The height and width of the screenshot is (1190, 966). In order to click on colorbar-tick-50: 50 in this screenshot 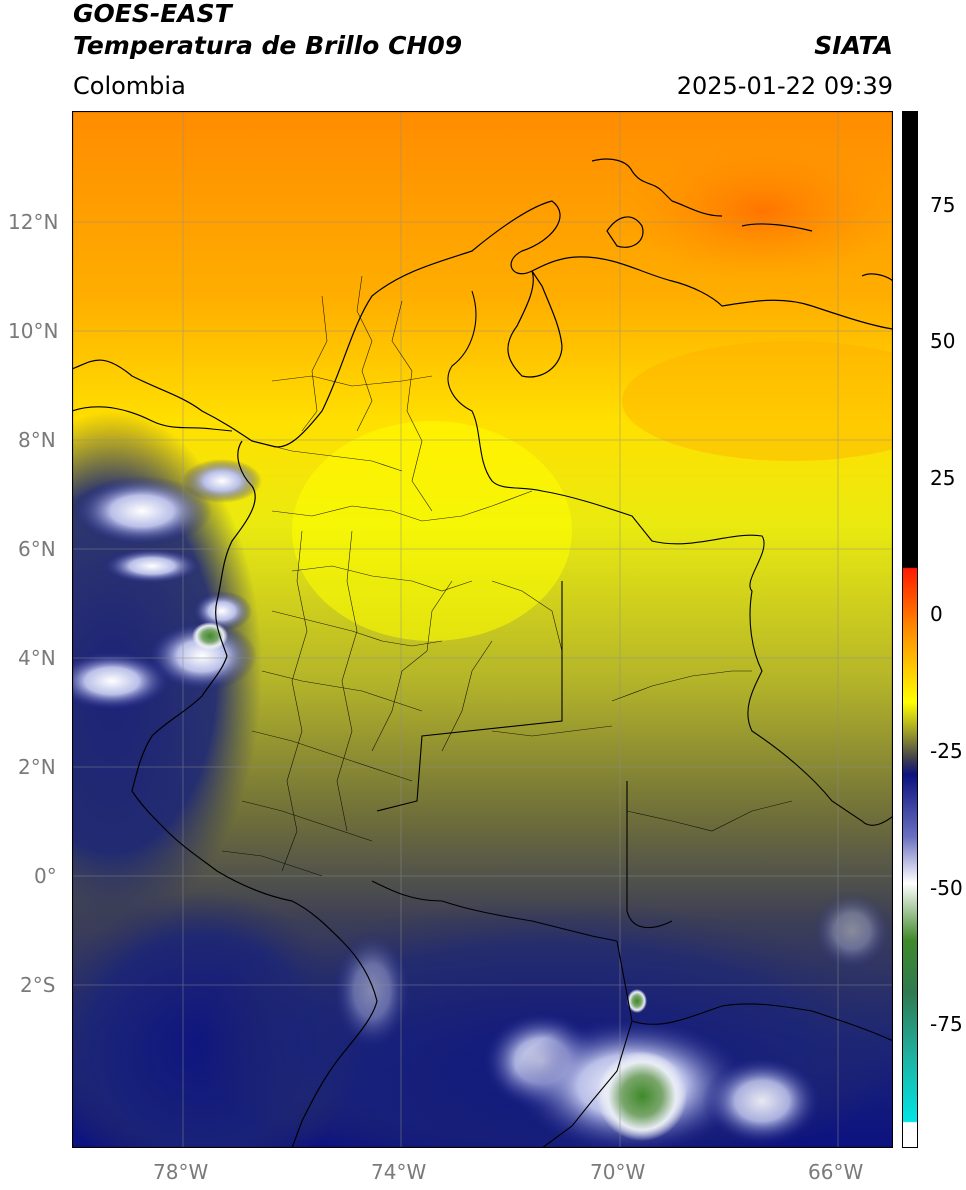, I will do `click(943, 341)`.